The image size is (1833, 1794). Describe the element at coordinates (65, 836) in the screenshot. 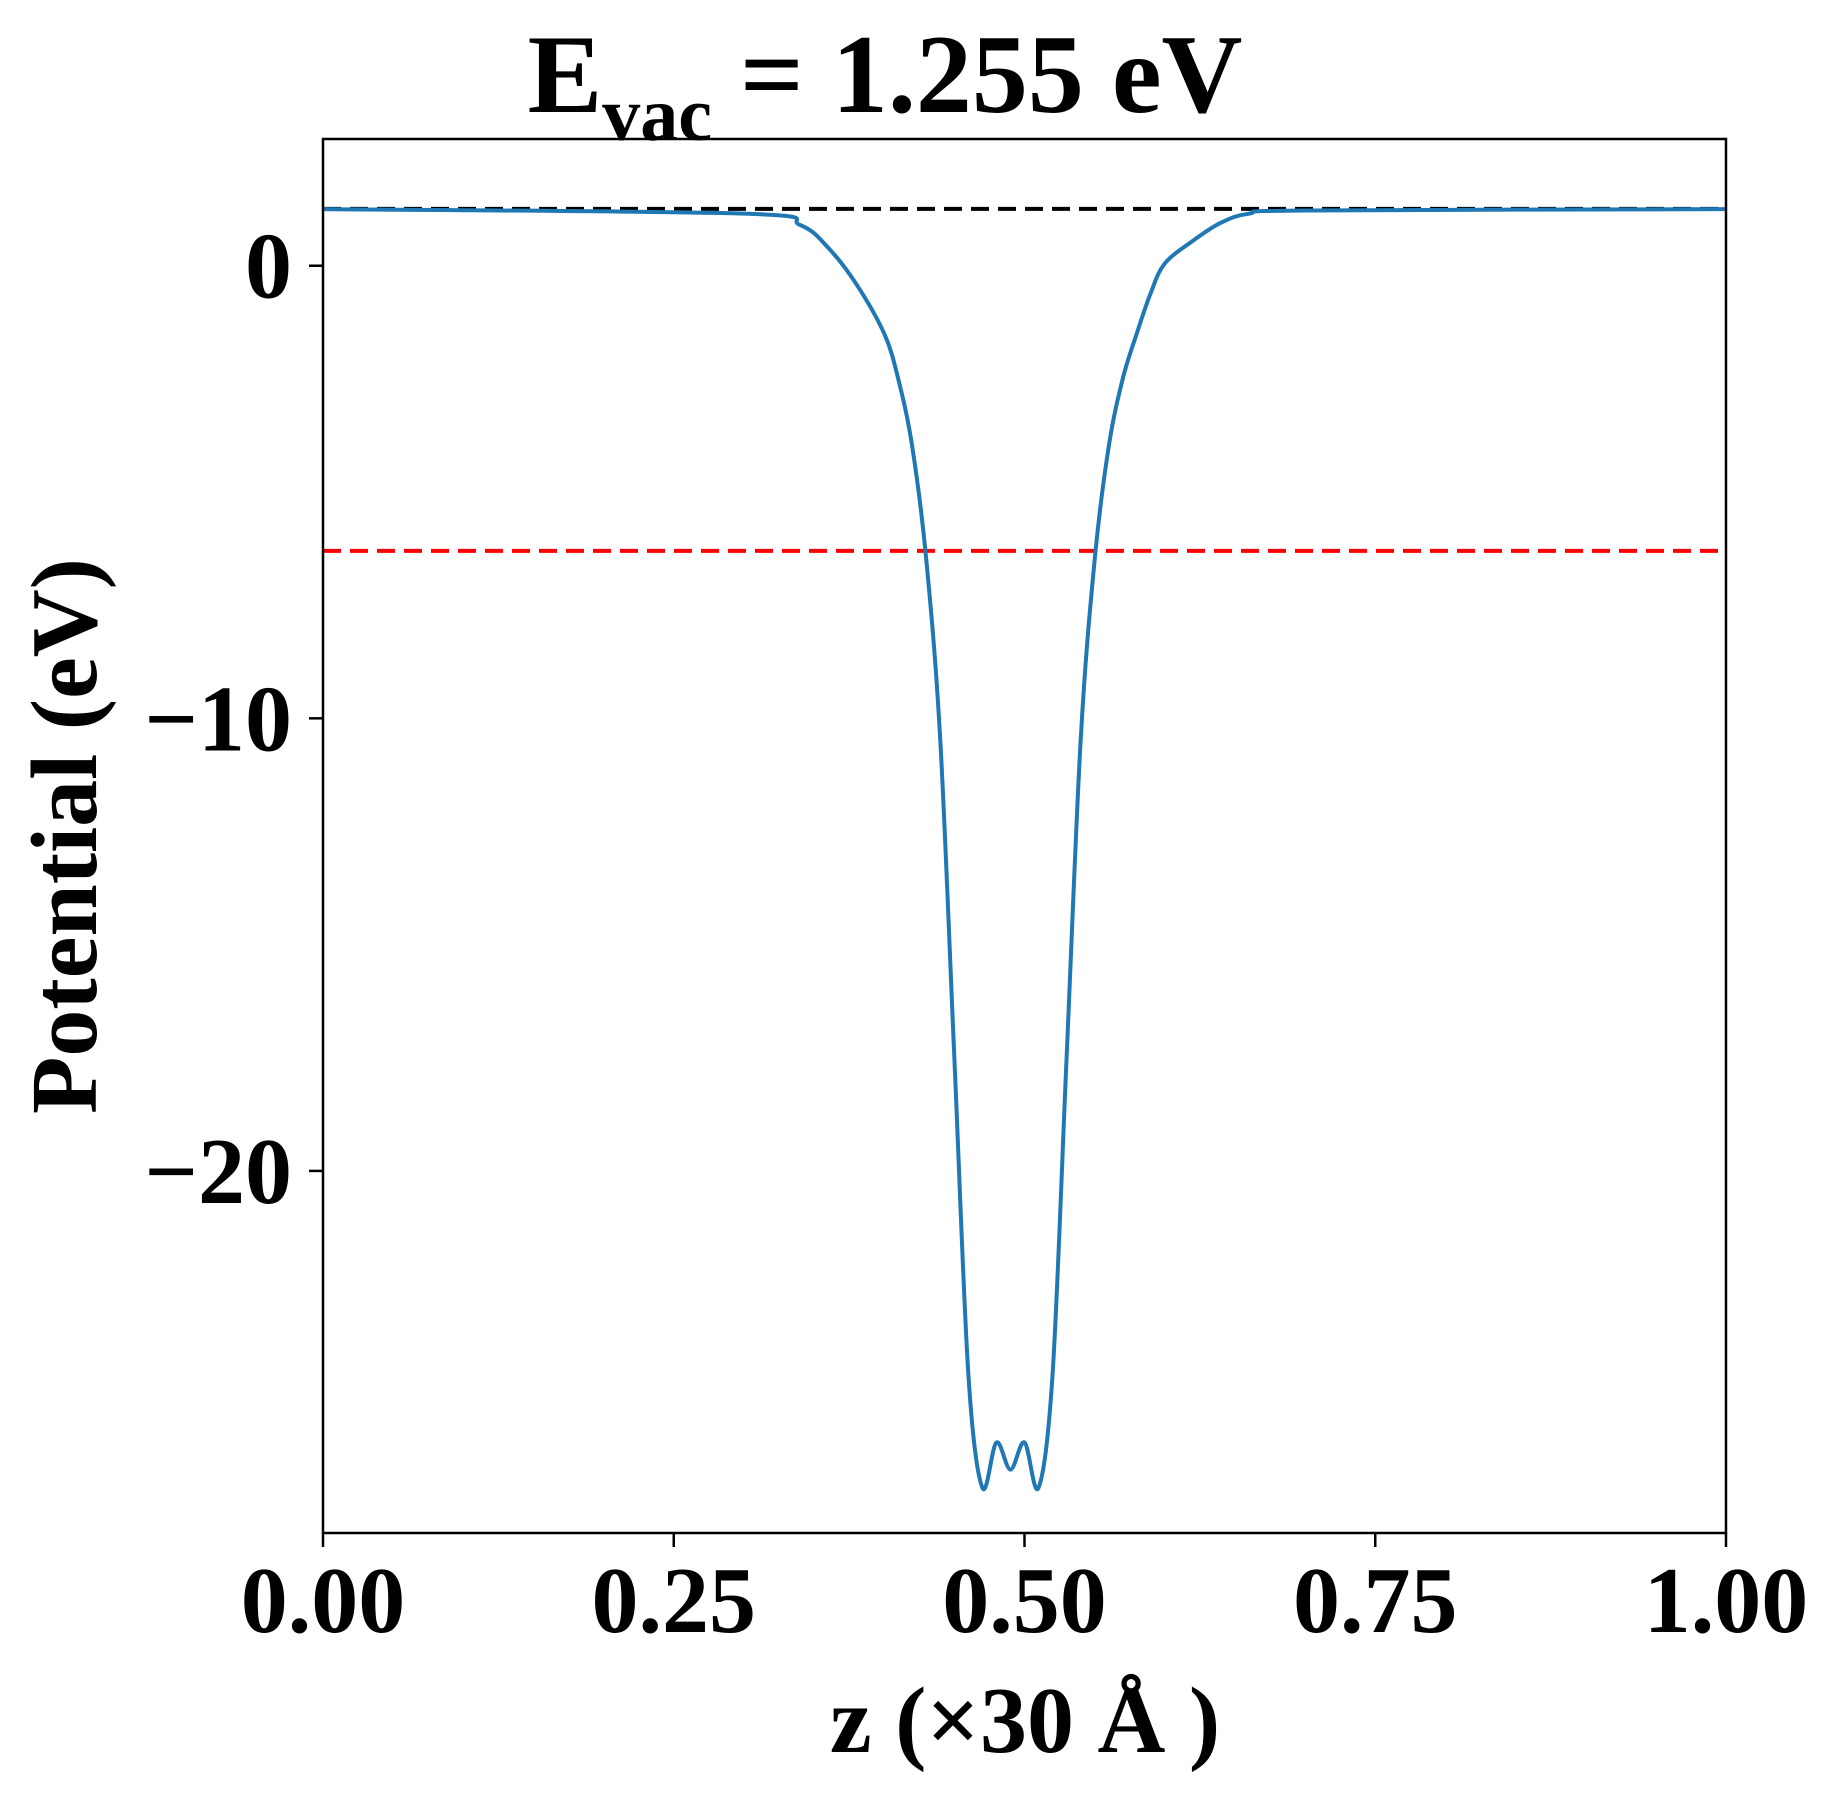

I see `y-axis-label: Potential (eV)` at that location.